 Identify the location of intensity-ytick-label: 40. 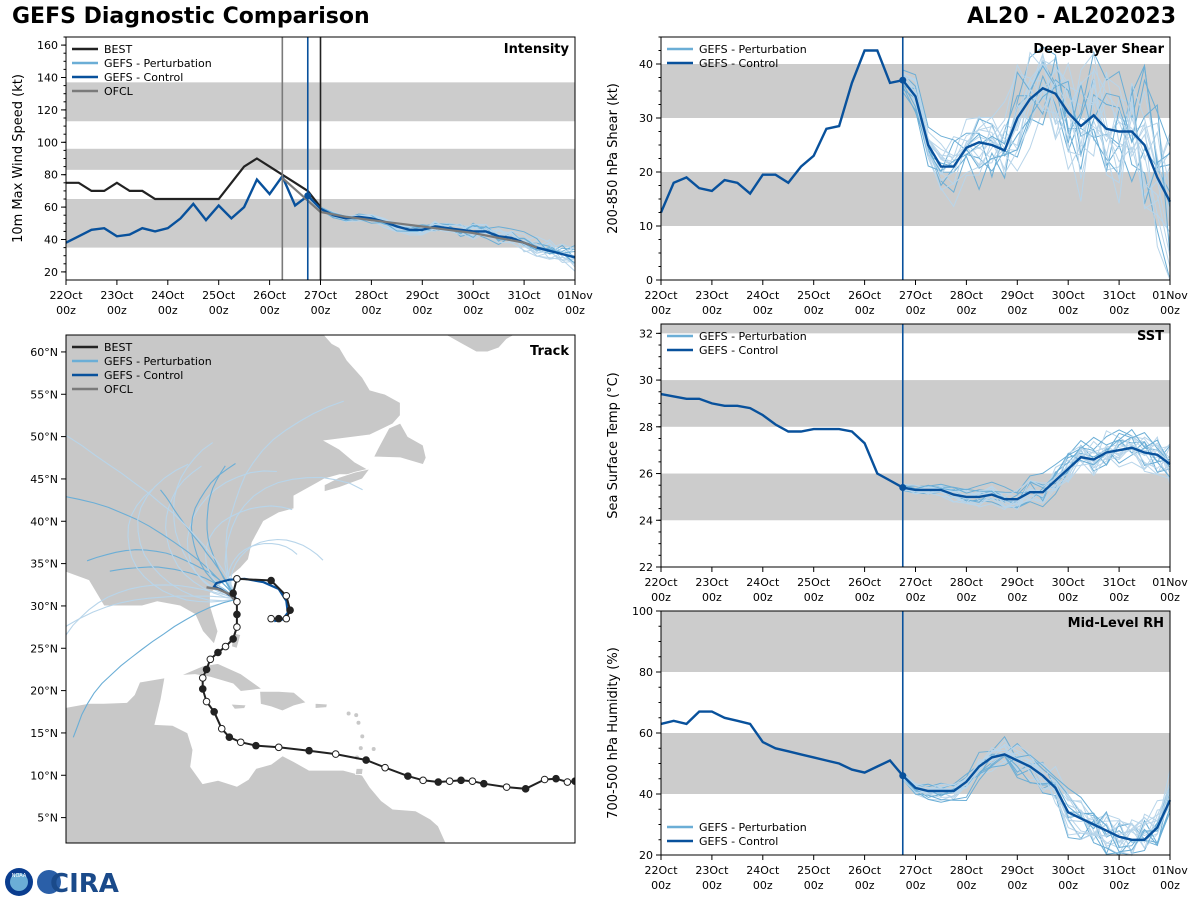
(51, 240).